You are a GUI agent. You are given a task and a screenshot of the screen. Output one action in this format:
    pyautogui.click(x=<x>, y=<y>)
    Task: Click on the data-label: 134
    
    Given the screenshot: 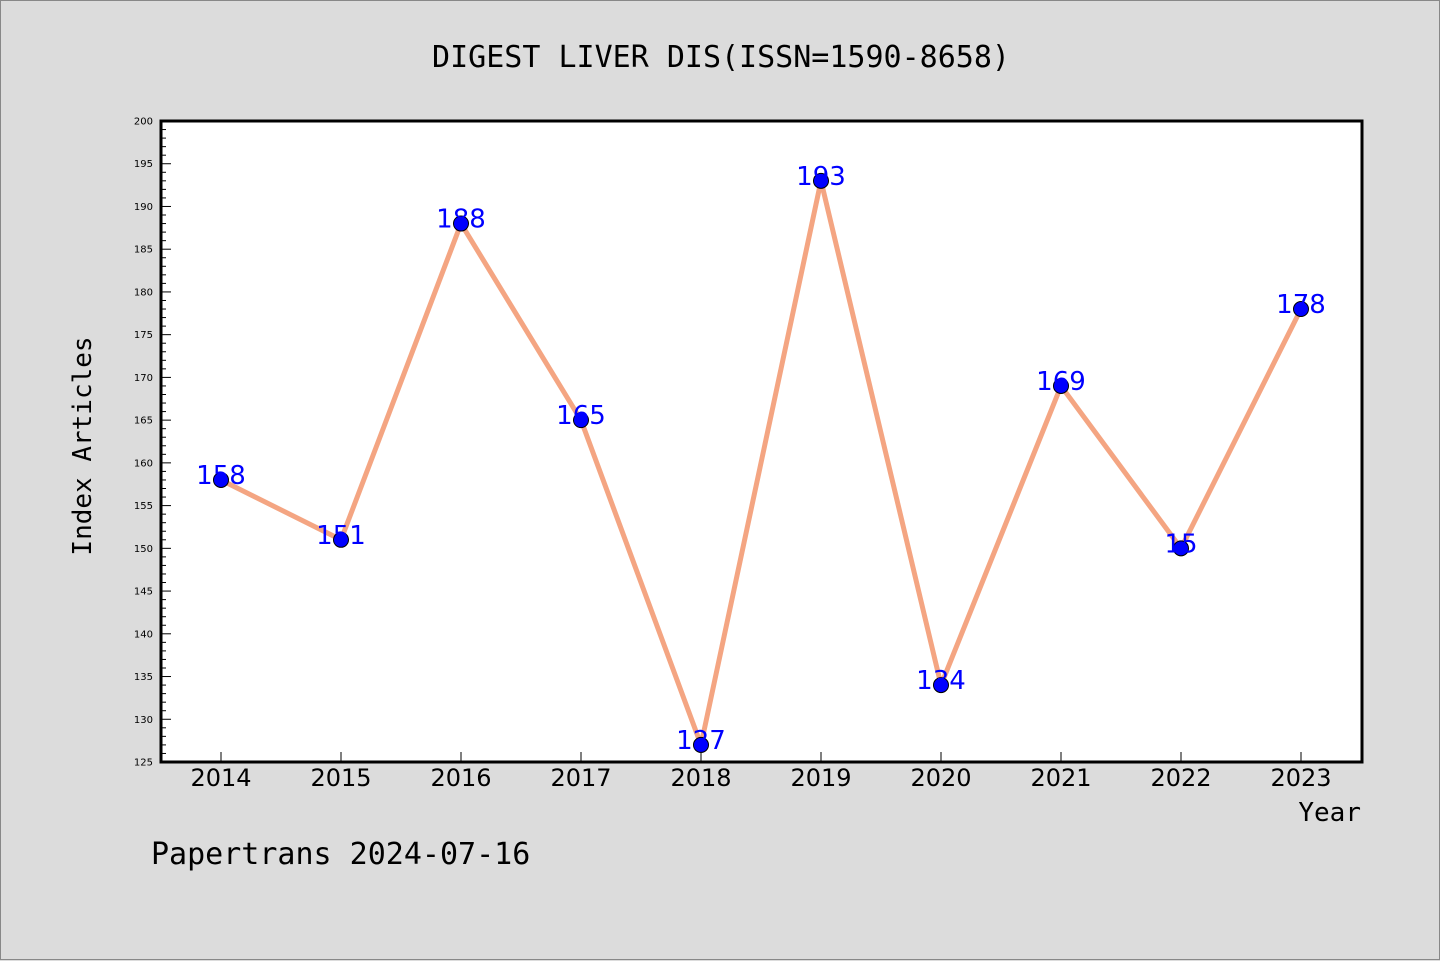 What is the action you would take?
    pyautogui.click(x=941, y=681)
    